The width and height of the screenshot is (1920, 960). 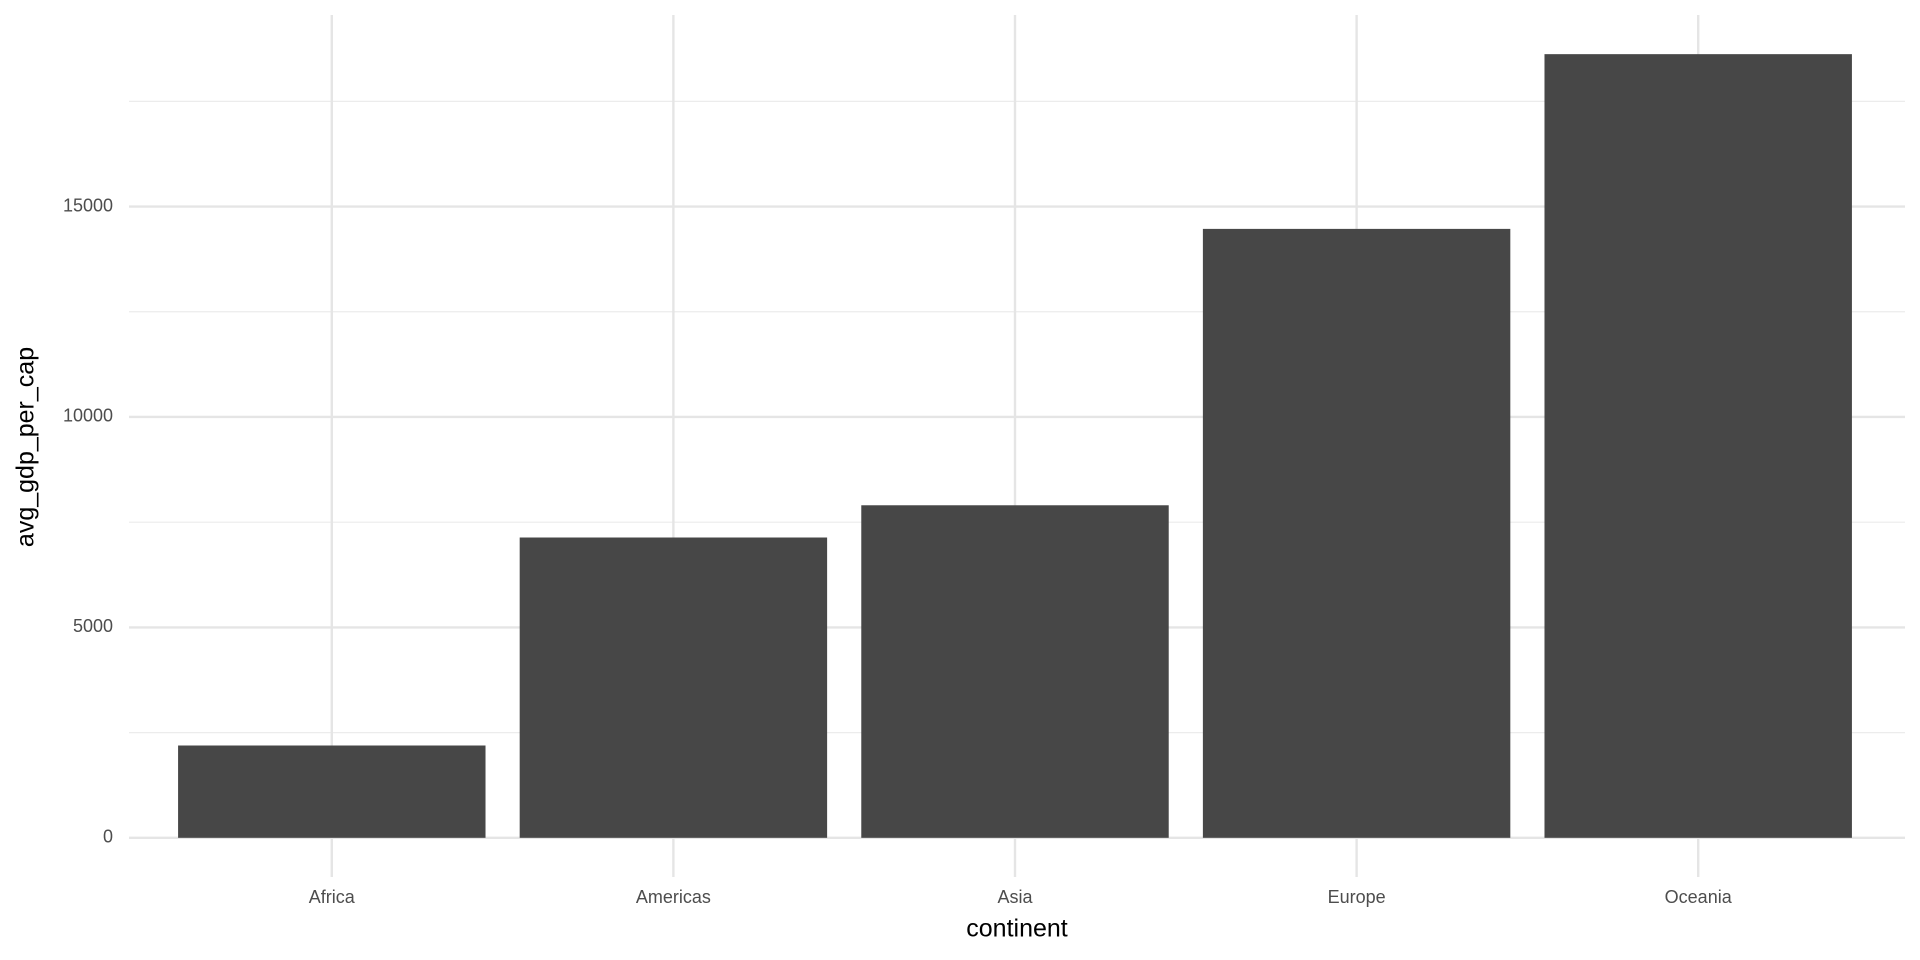 I want to click on x-tick-label: Europe, so click(x=1357, y=897).